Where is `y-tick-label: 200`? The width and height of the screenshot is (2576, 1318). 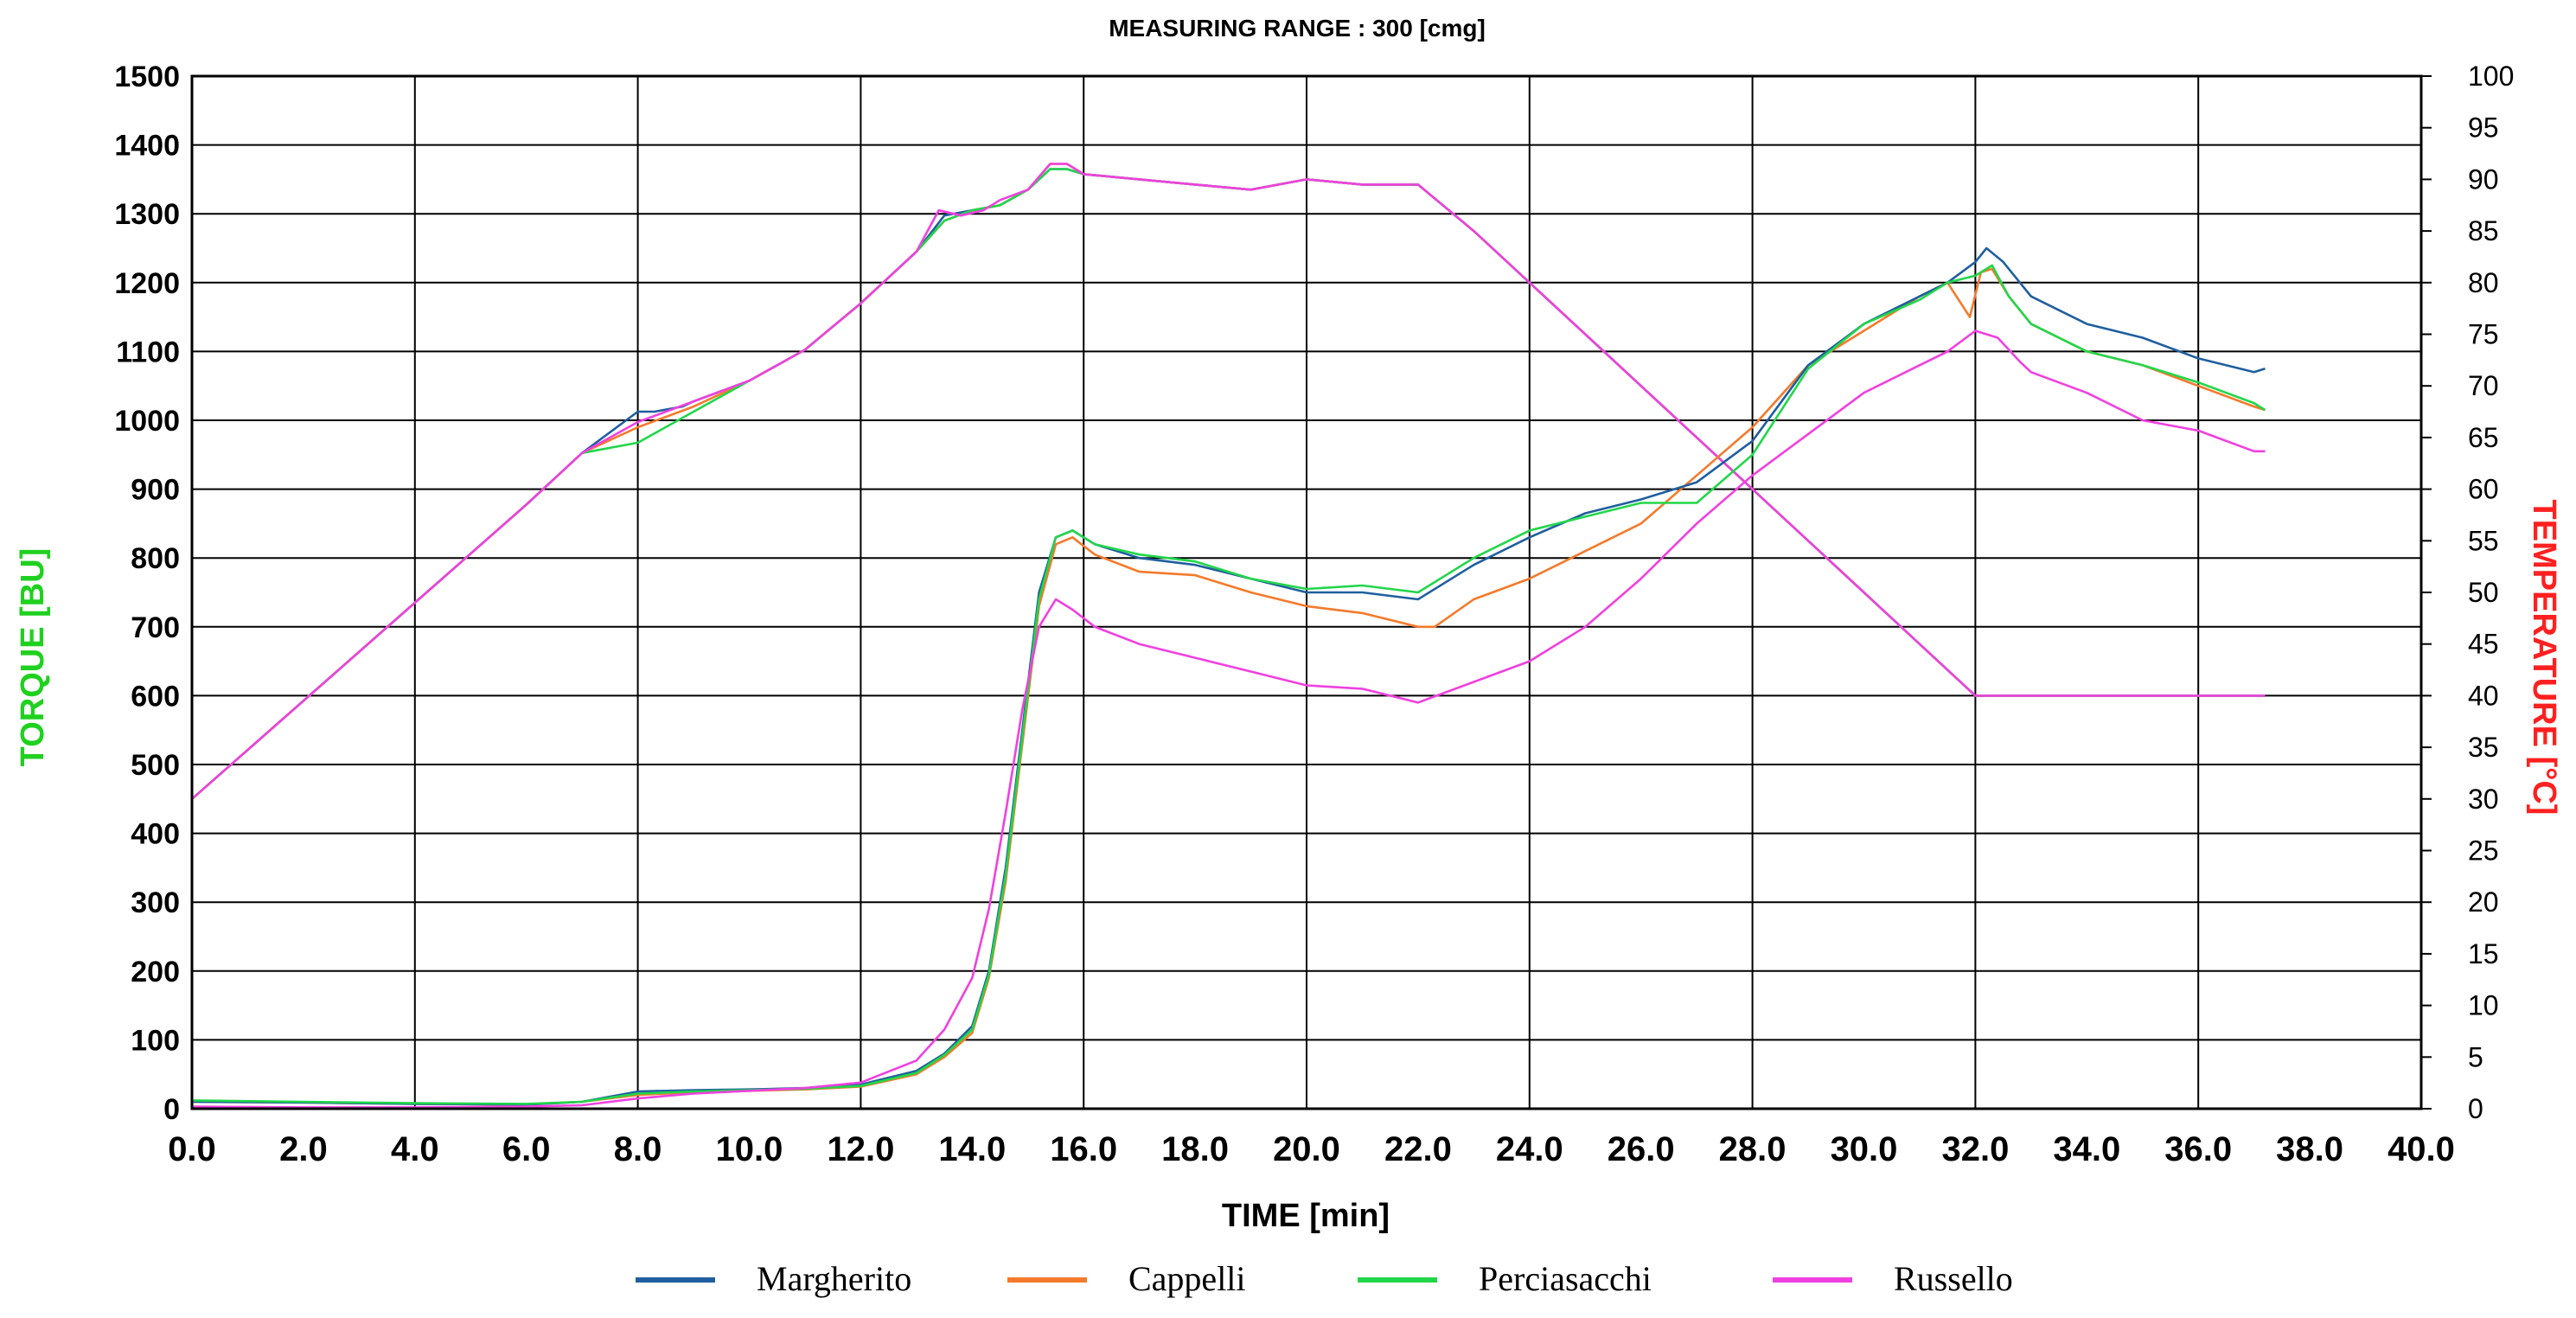
y-tick-label: 200 is located at coordinates (156, 972).